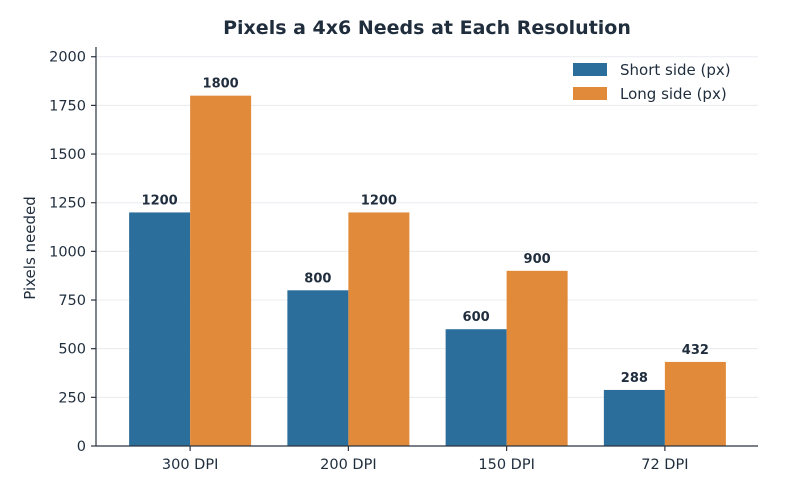 The height and width of the screenshot is (496, 797). I want to click on y-tick-label: 0, so click(81, 447).